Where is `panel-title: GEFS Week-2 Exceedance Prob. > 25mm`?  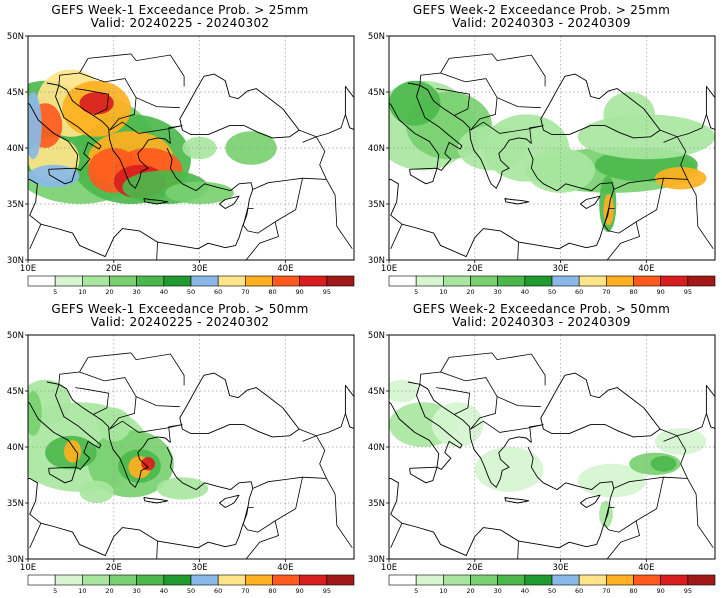
panel-title: GEFS Week-2 Exceedance Prob. > 25mm is located at coordinates (541, 10).